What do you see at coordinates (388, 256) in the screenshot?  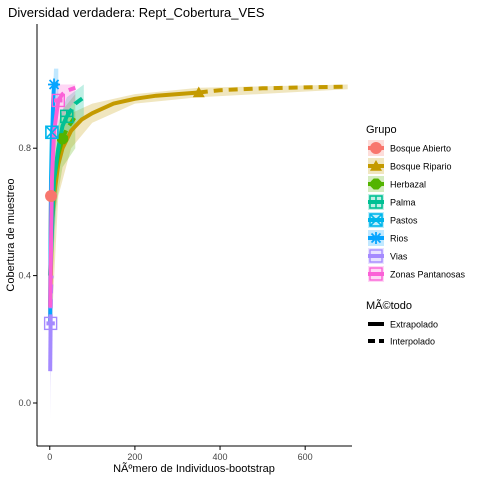 I see `legend-item-vias: Vias` at bounding box center [388, 256].